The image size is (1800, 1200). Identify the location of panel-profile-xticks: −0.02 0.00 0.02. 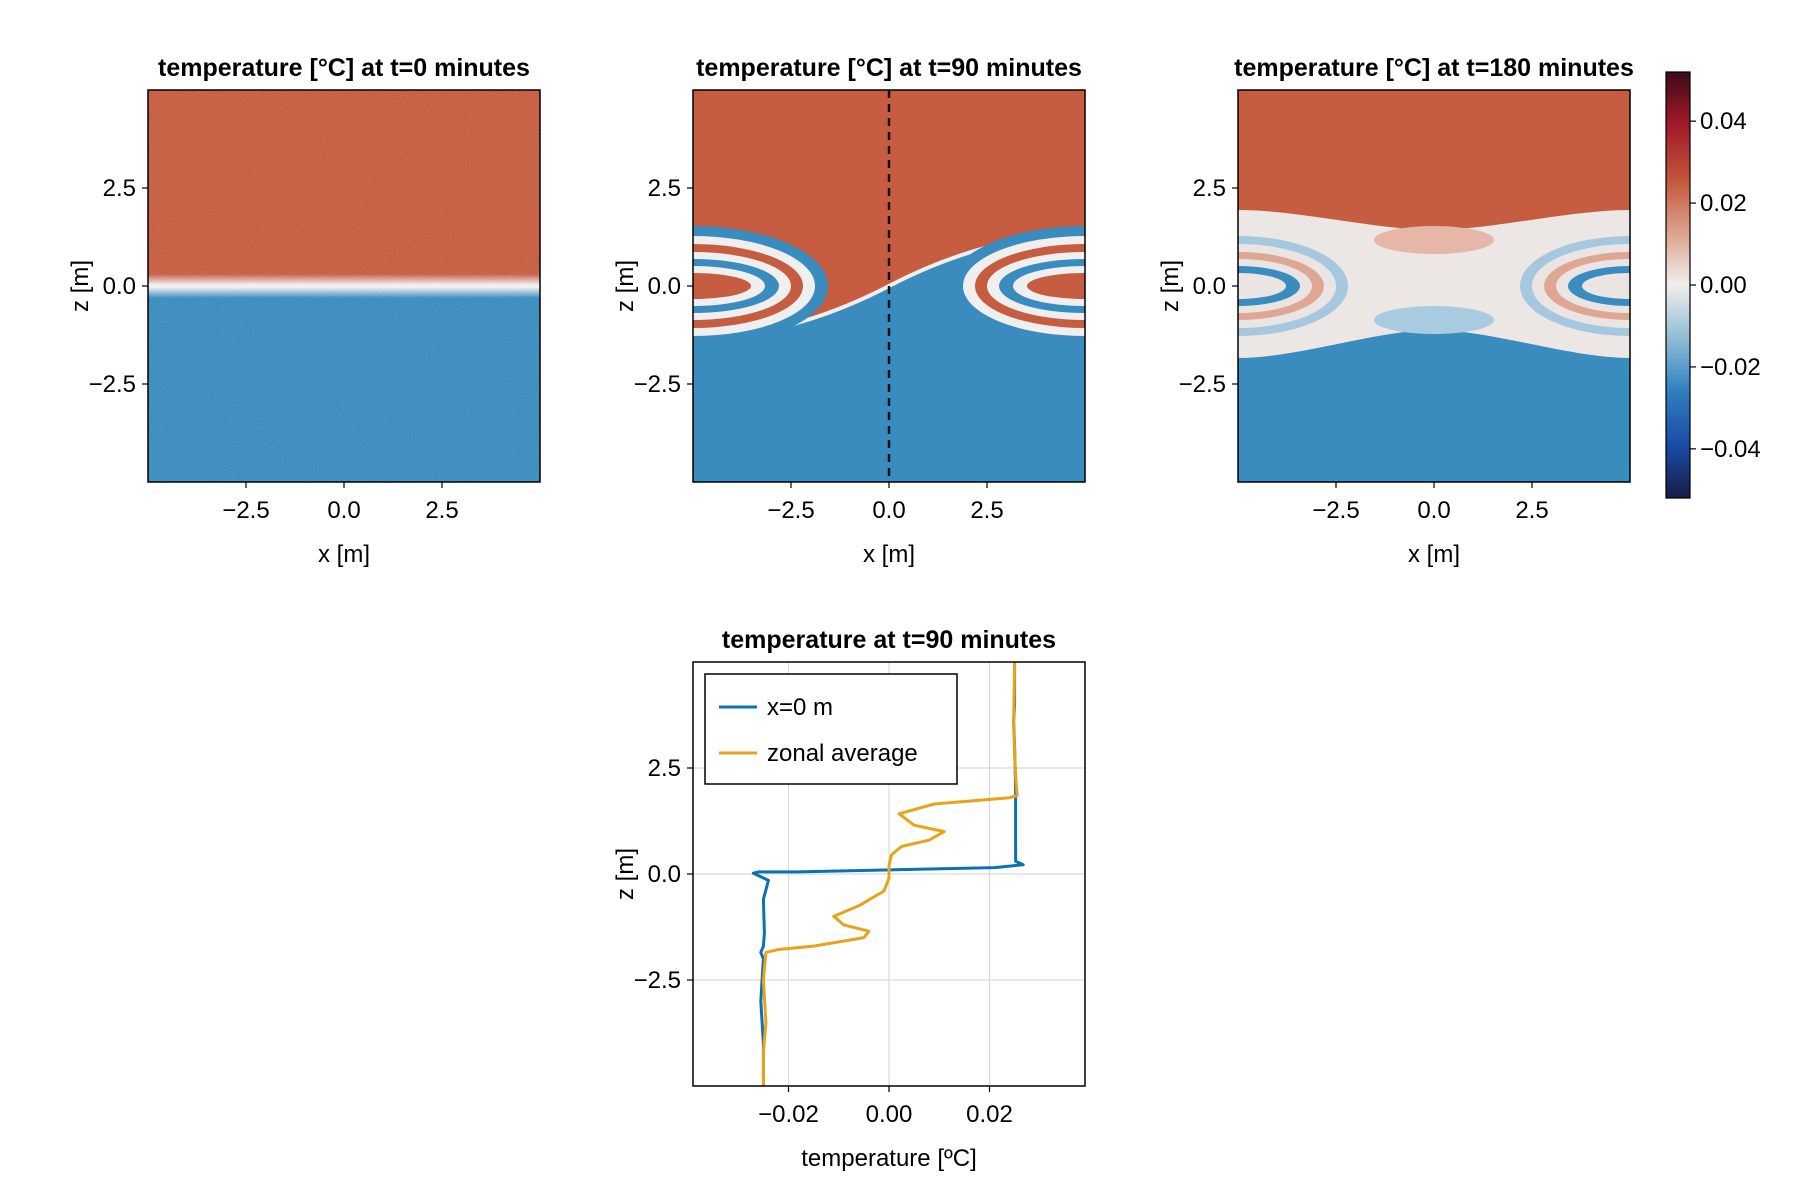
(885, 1107).